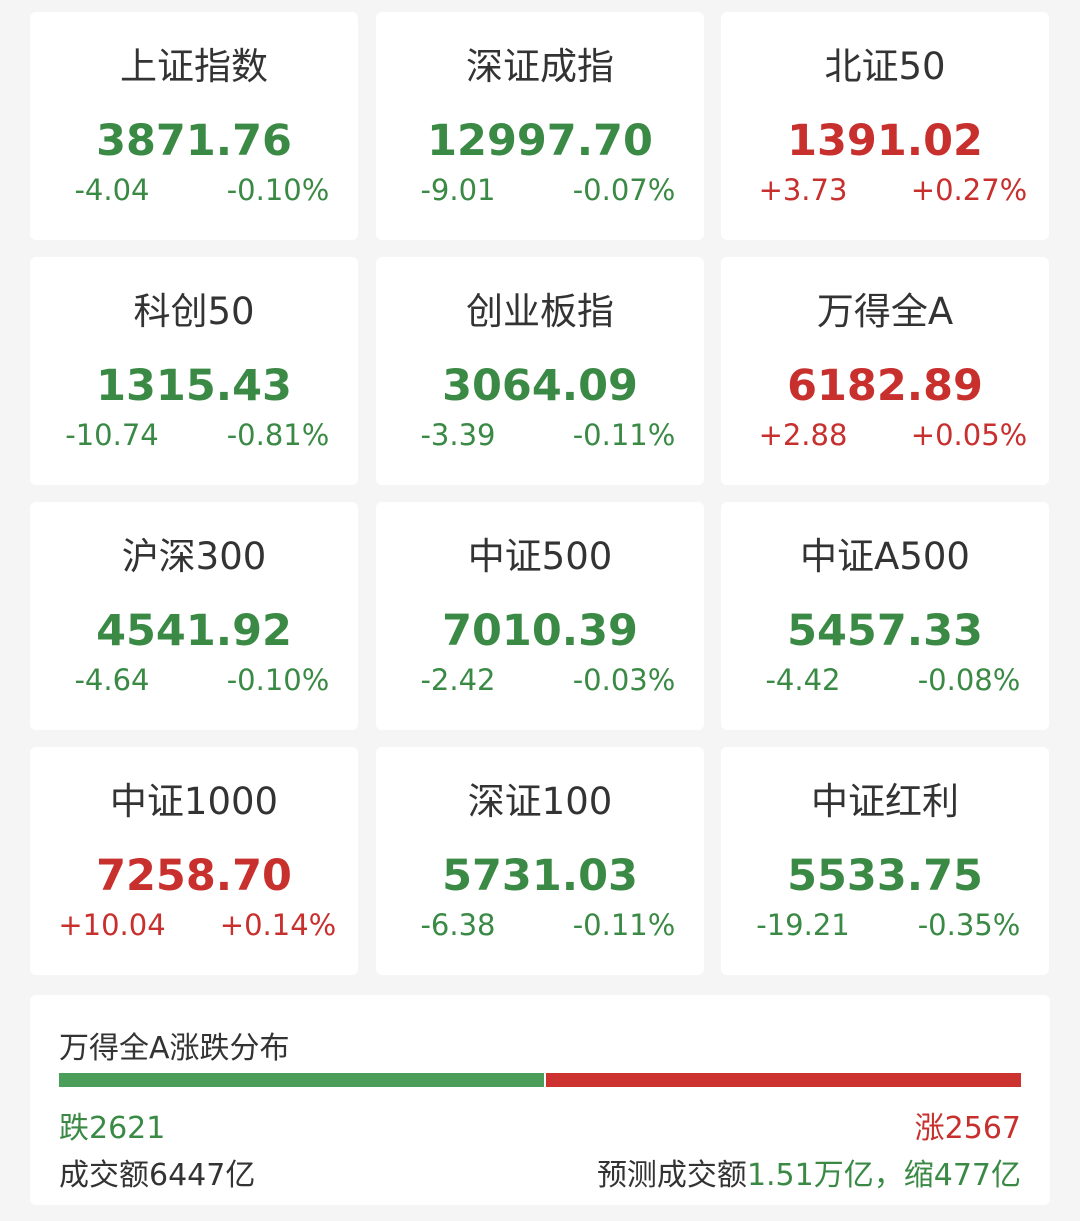  I want to click on index-name: 中证红利, so click(885, 801).